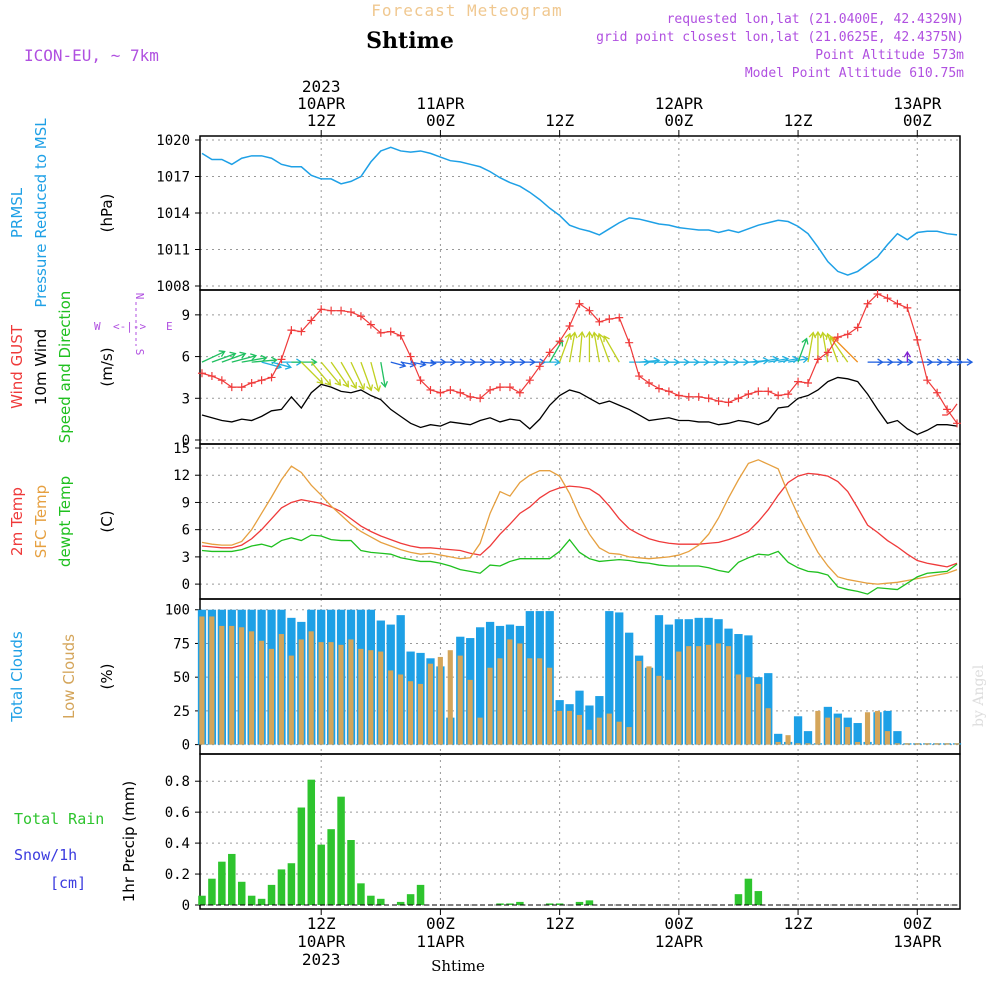 The height and width of the screenshot is (1000, 1000). What do you see at coordinates (889, 55) in the screenshot?
I see `point-altitude: Point Altitude 573m` at bounding box center [889, 55].